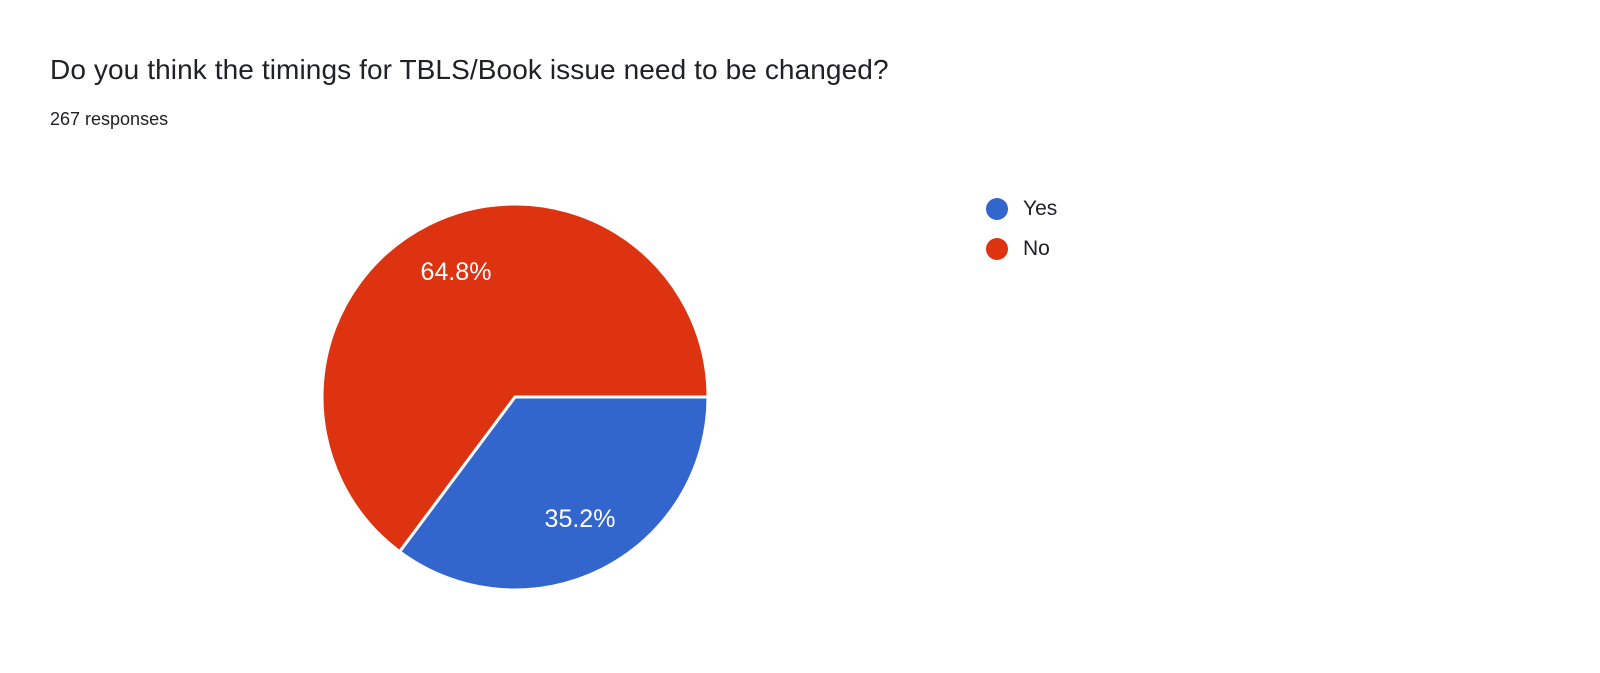 This screenshot has height=673, width=1600. I want to click on pie-slice-percent-label-yes: 35.2%, so click(580, 519).